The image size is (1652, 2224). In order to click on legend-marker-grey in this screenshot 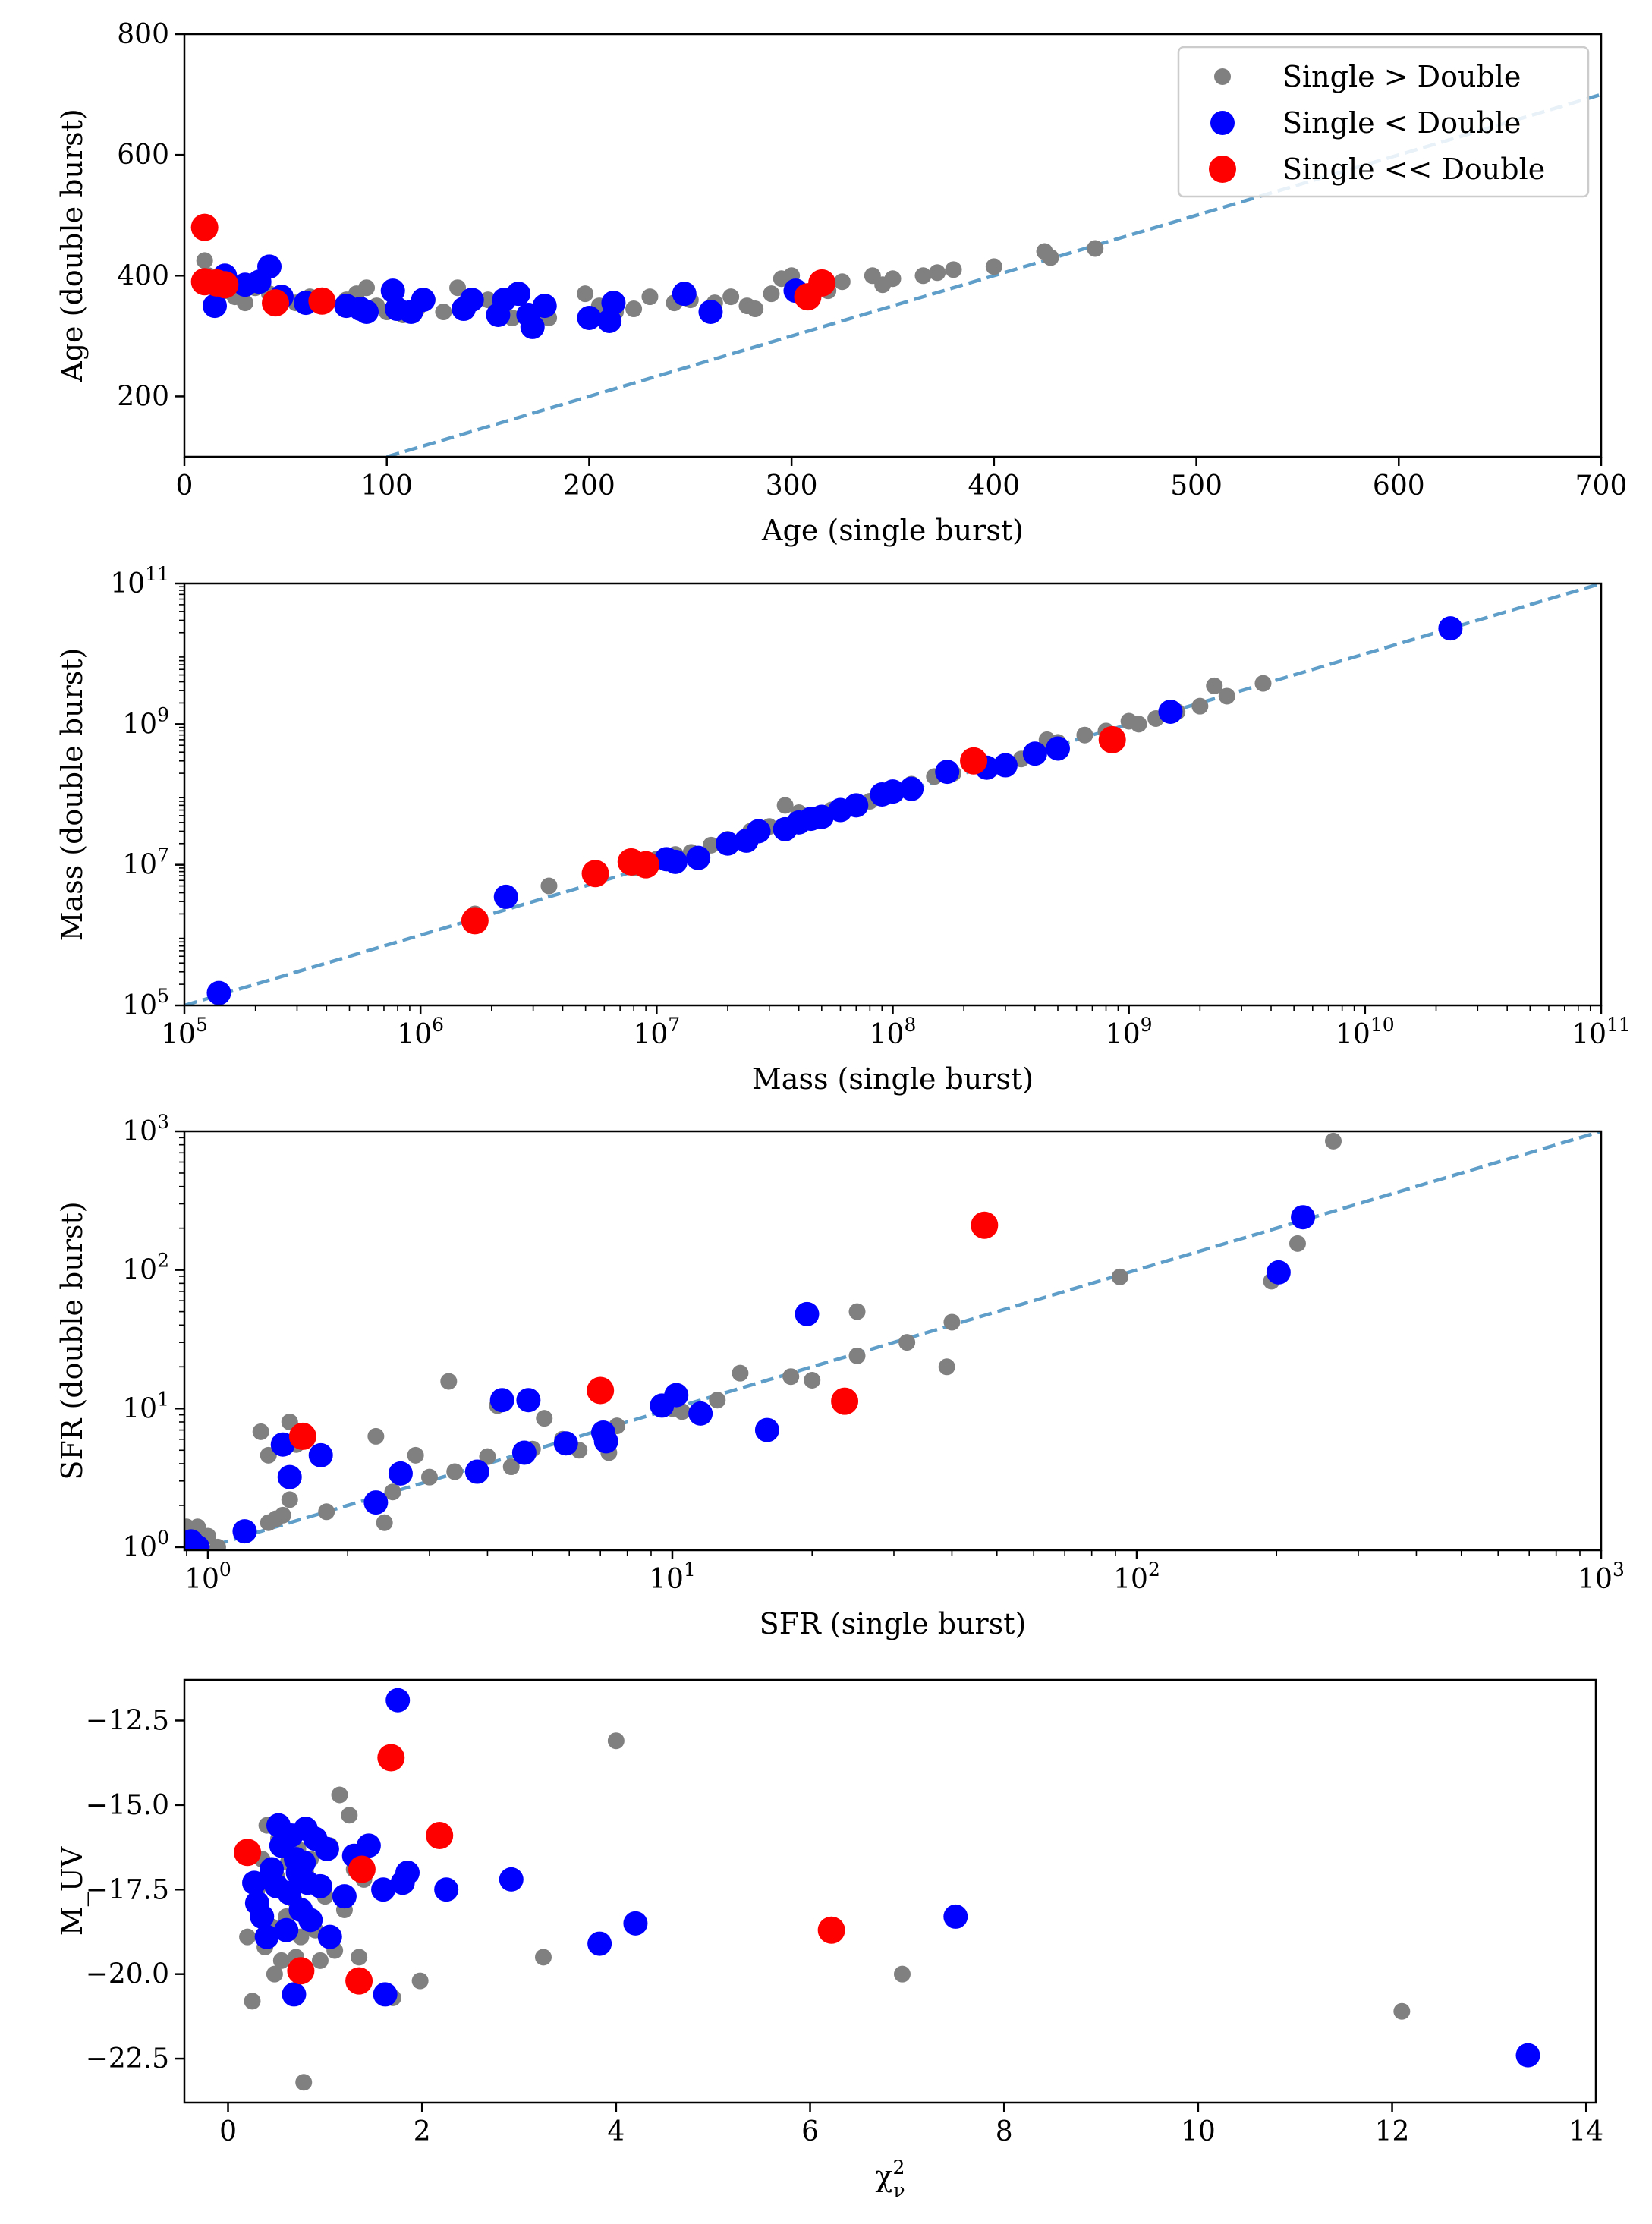, I will do `click(1222, 76)`.